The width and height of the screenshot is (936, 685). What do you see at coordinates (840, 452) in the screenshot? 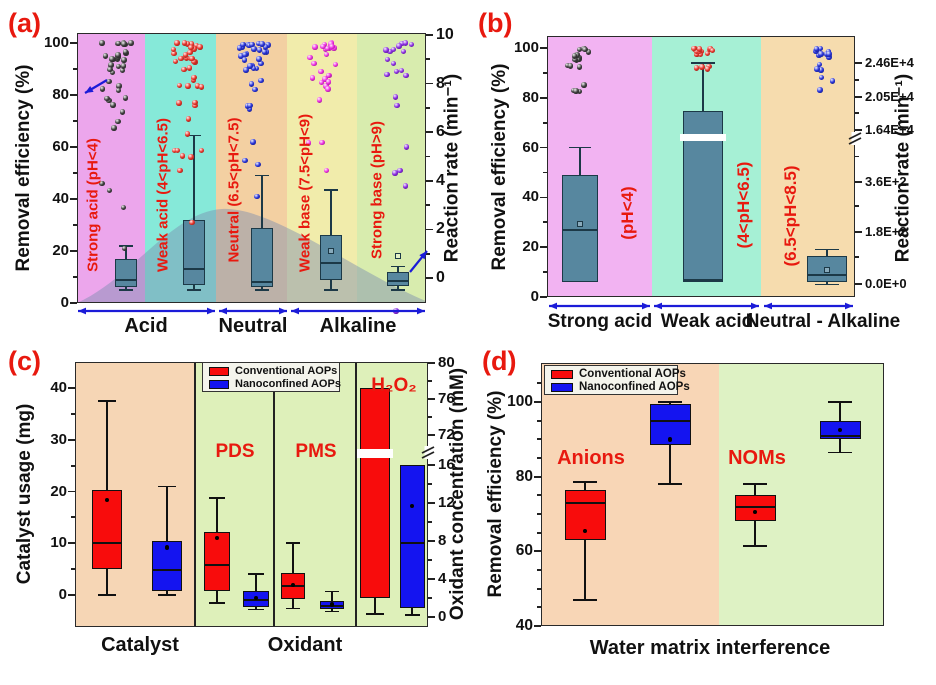
I see `box-d-noms-blue-whisker-cap` at bounding box center [840, 452].